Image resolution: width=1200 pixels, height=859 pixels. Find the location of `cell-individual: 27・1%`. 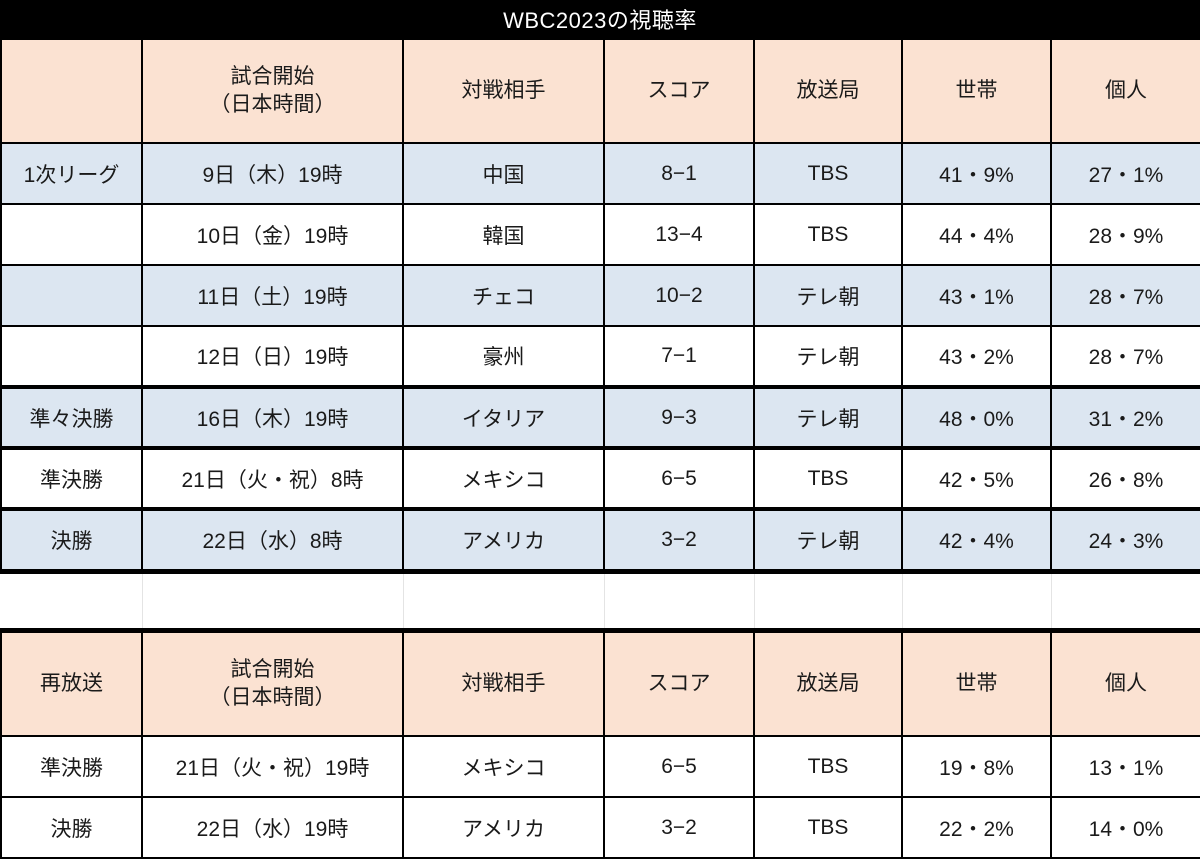

cell-individual: 27・1% is located at coordinates (1125, 173).